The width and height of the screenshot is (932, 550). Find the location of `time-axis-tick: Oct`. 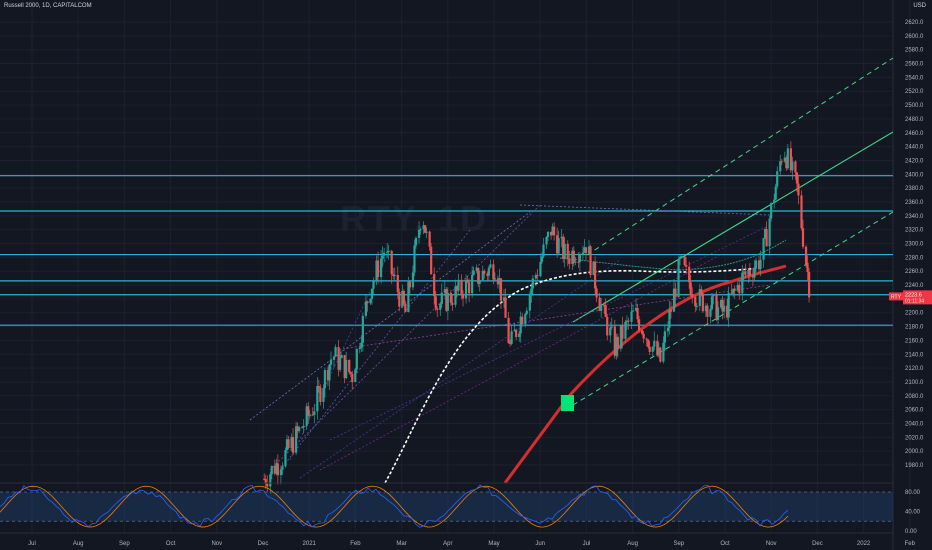

time-axis-tick: Oct is located at coordinates (171, 544).